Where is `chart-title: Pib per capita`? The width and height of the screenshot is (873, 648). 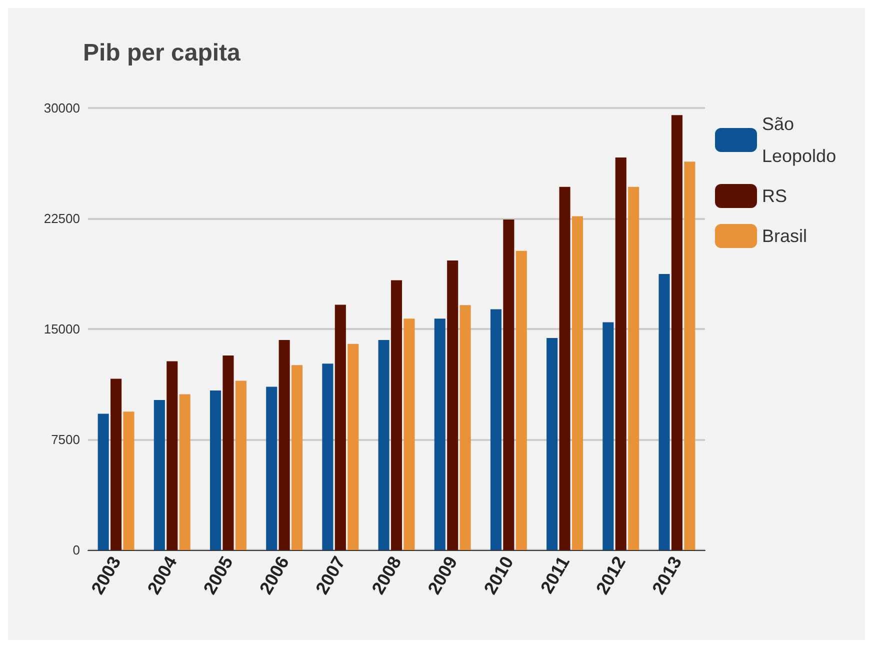 chart-title: Pib per capita is located at coordinates (162, 53).